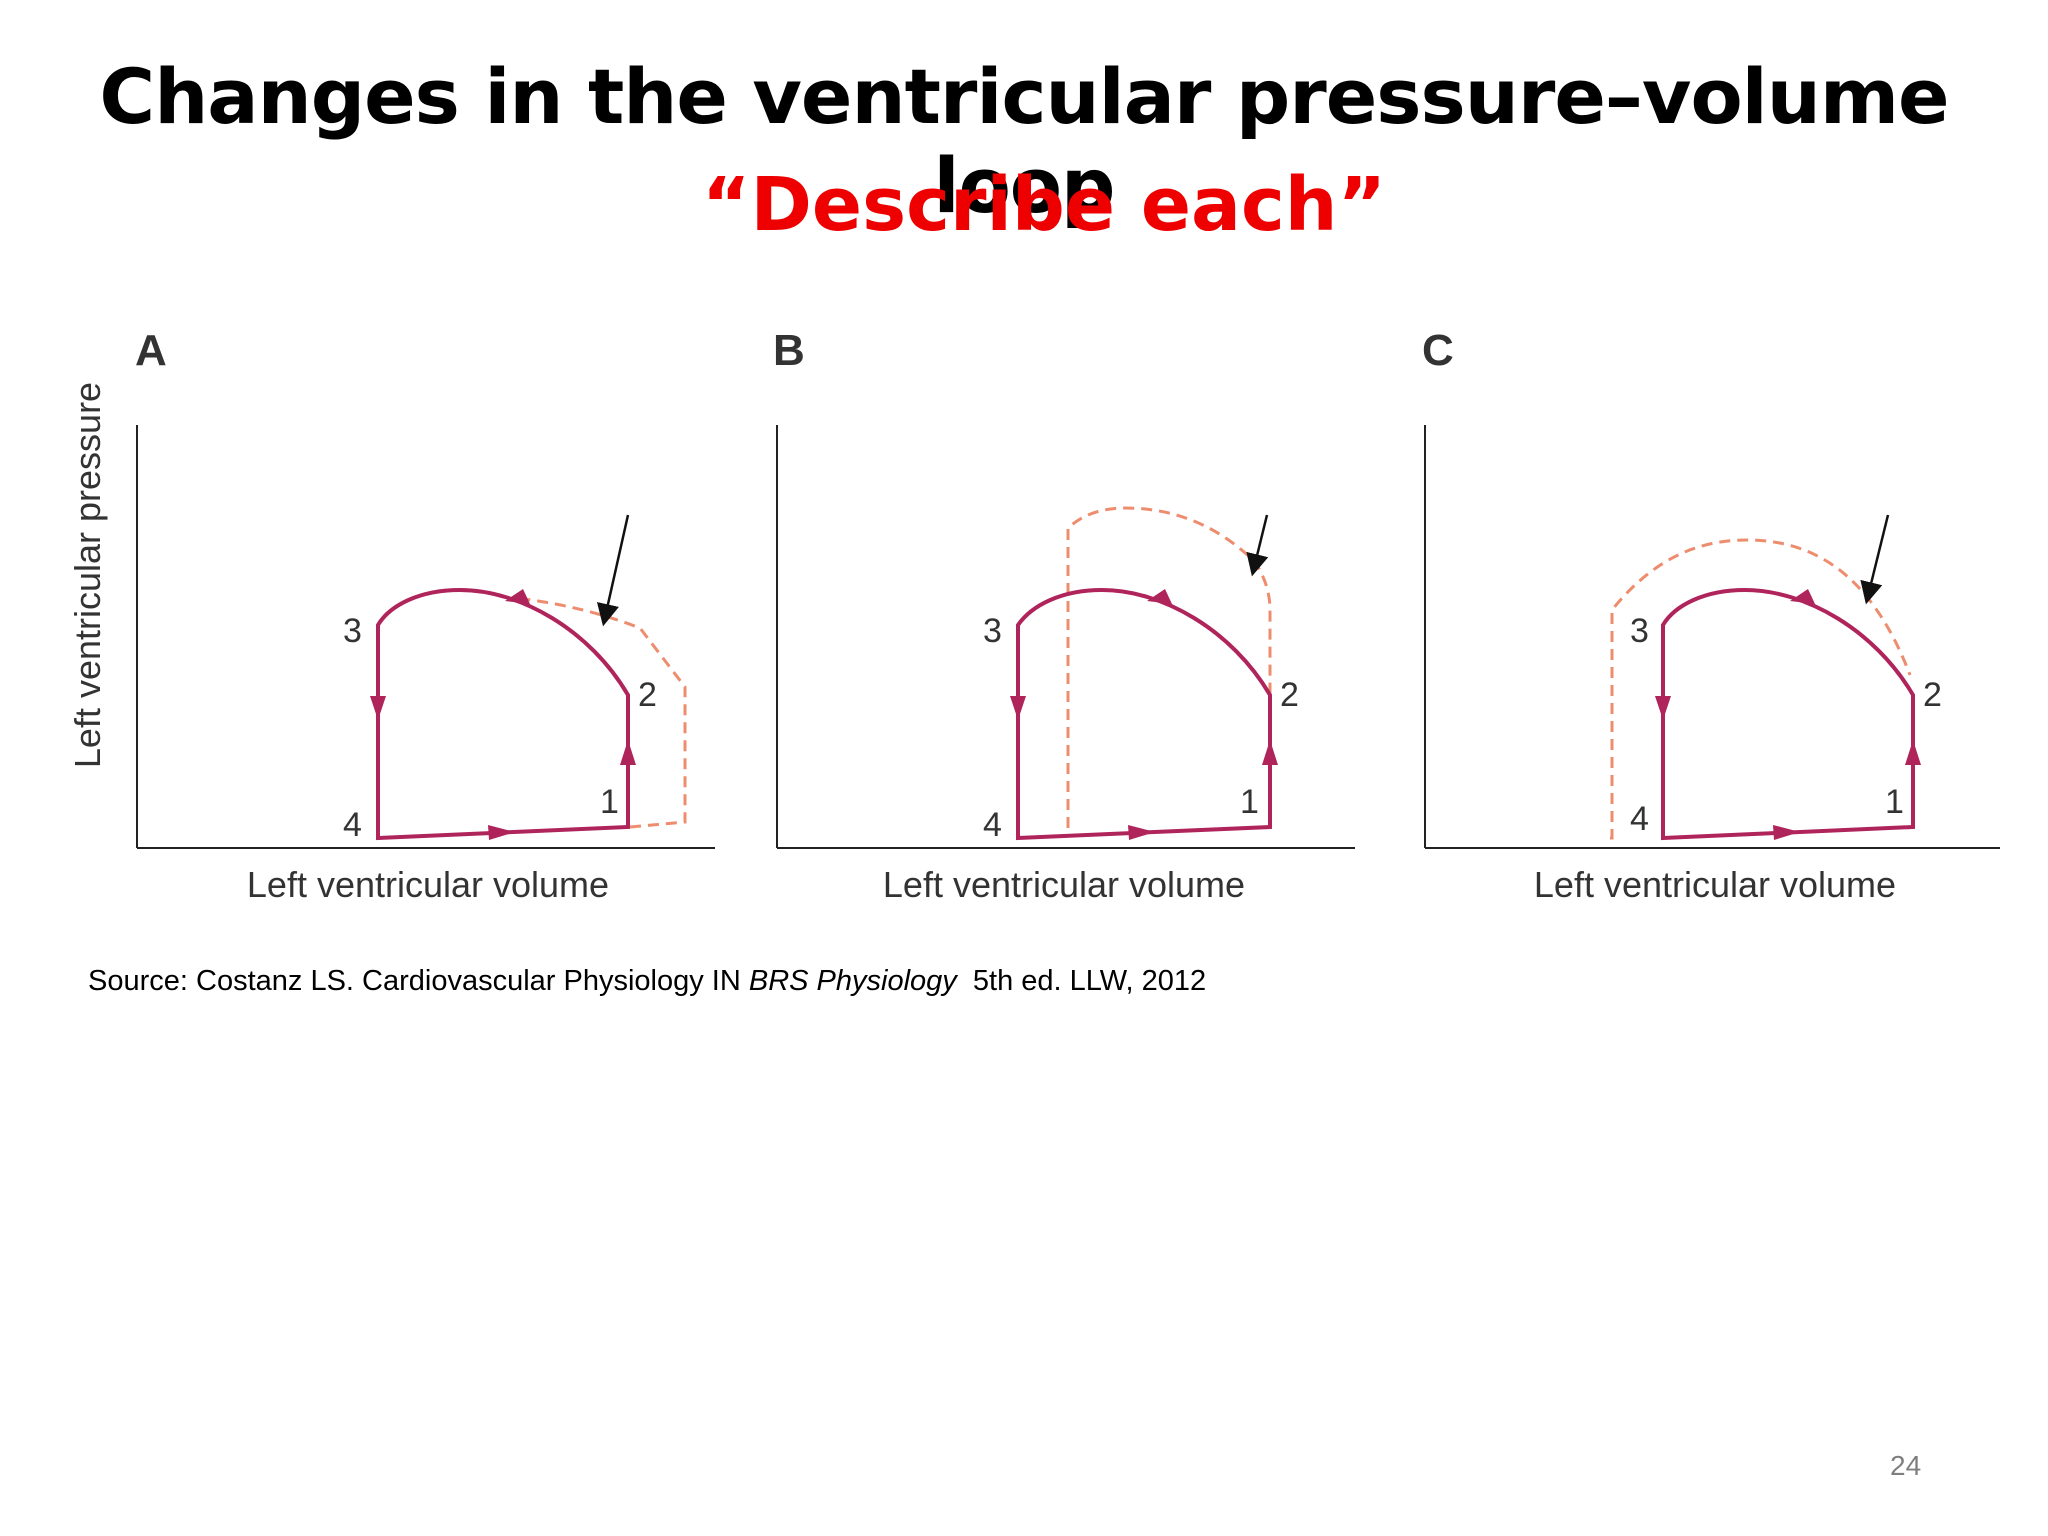  I want to click on source-suffix: 5th ed. LLW, 2012, so click(1081, 981).